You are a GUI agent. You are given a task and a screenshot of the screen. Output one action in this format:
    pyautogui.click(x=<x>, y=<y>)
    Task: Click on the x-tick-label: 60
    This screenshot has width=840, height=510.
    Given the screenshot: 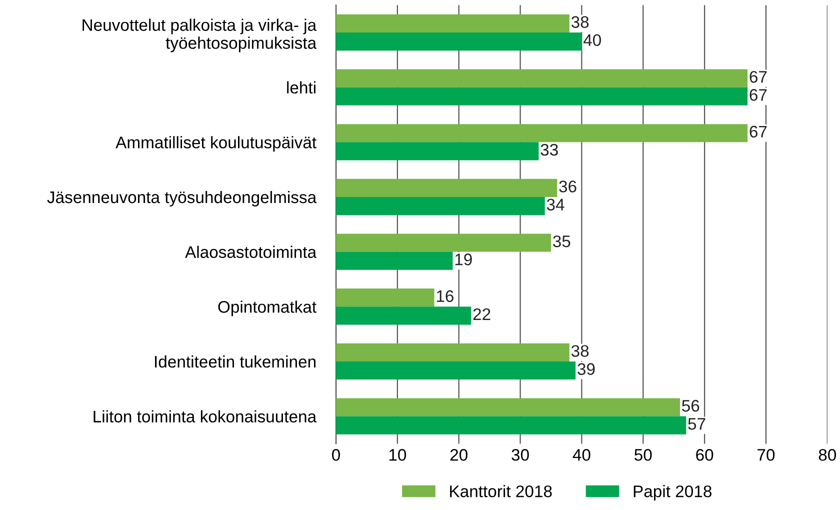 What is the action you would take?
    pyautogui.click(x=705, y=455)
    